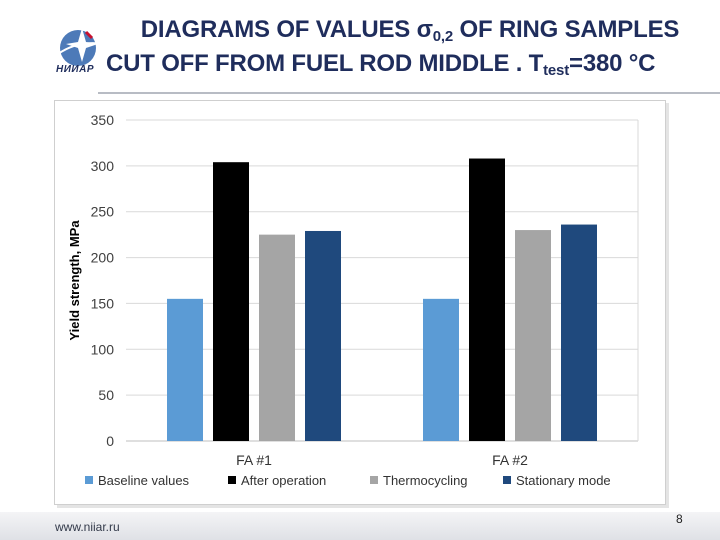  I want to click on page-number: 8, so click(679, 519).